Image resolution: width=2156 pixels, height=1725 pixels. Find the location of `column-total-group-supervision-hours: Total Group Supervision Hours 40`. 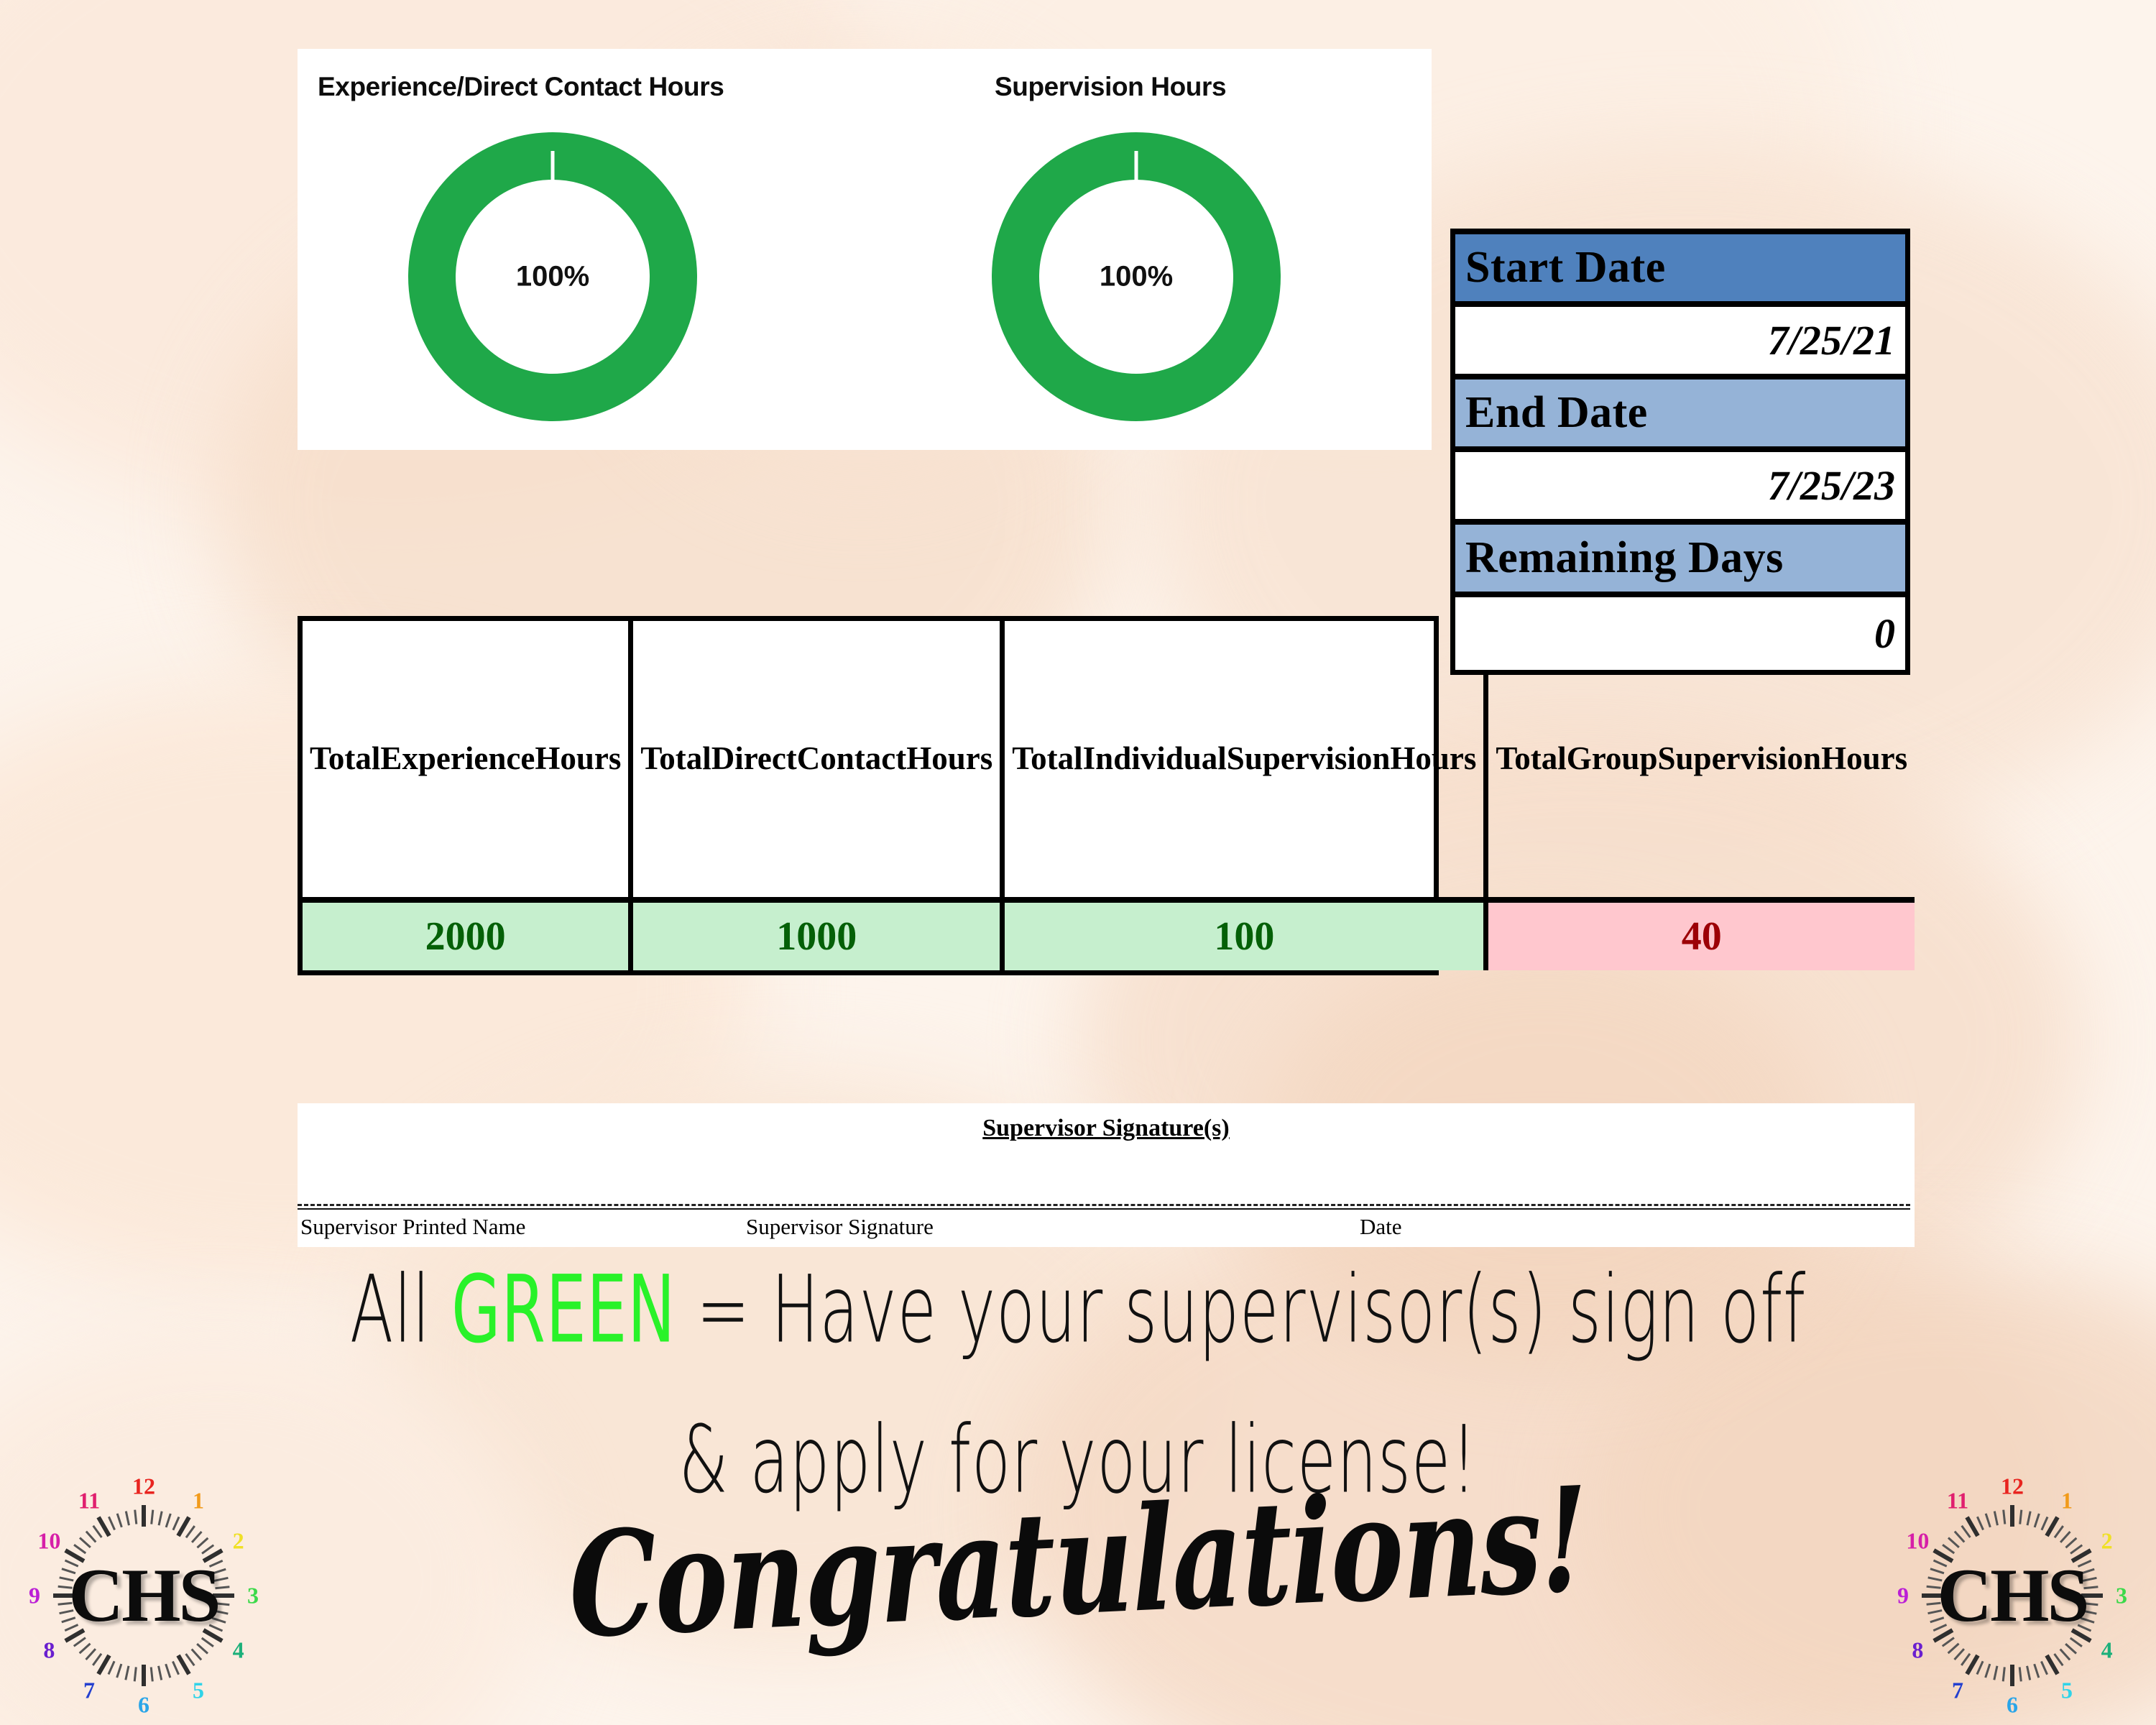

column-total-group-supervision-hours: Total Group Supervision Hours 40 is located at coordinates (1701, 795).